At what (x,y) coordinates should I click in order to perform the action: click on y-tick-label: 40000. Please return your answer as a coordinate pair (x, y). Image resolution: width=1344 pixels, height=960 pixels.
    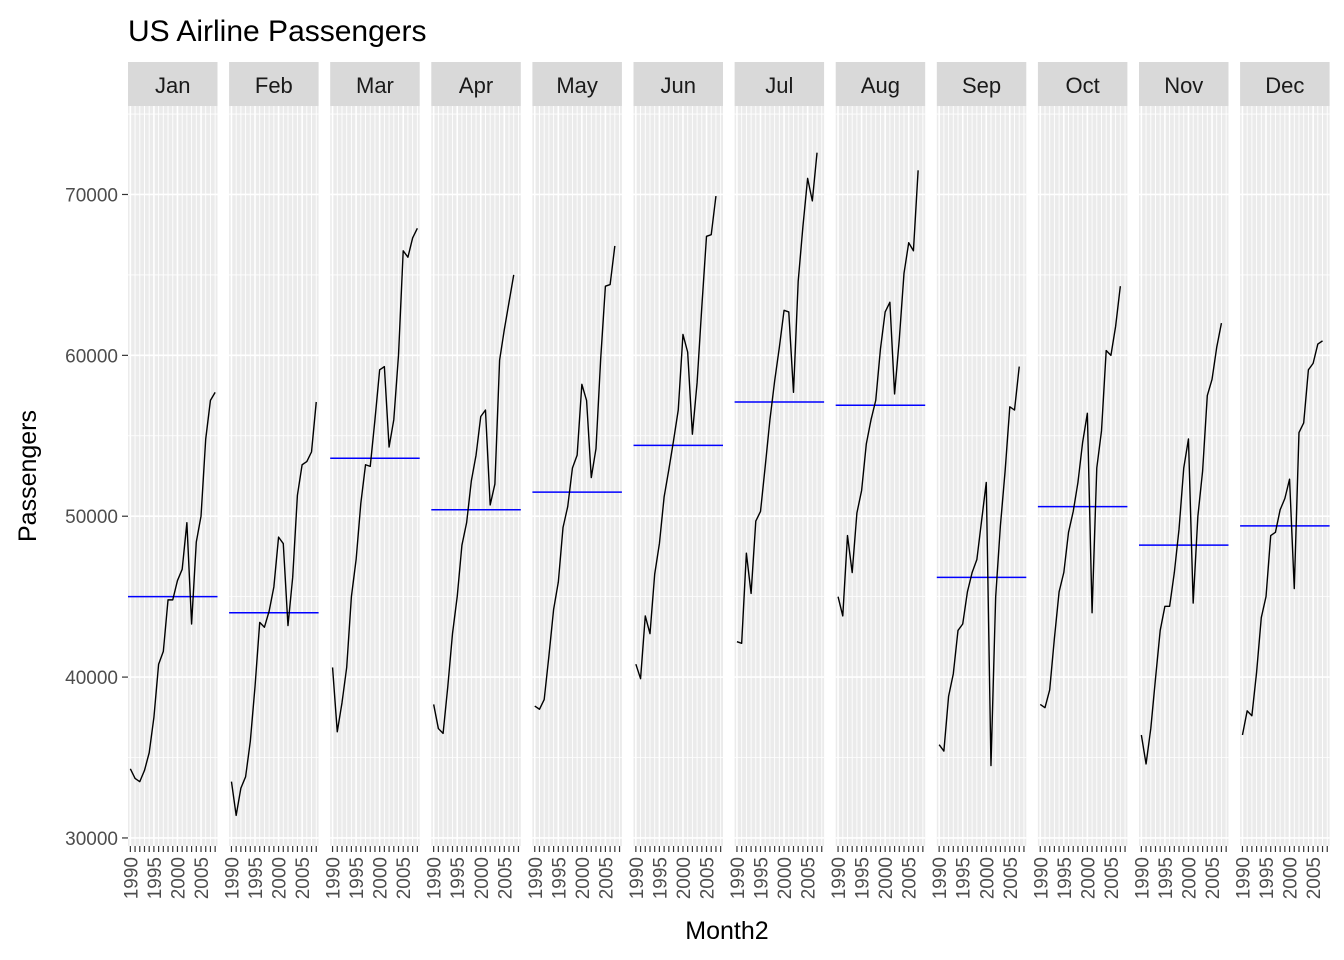
    Looking at the image, I should click on (91, 678).